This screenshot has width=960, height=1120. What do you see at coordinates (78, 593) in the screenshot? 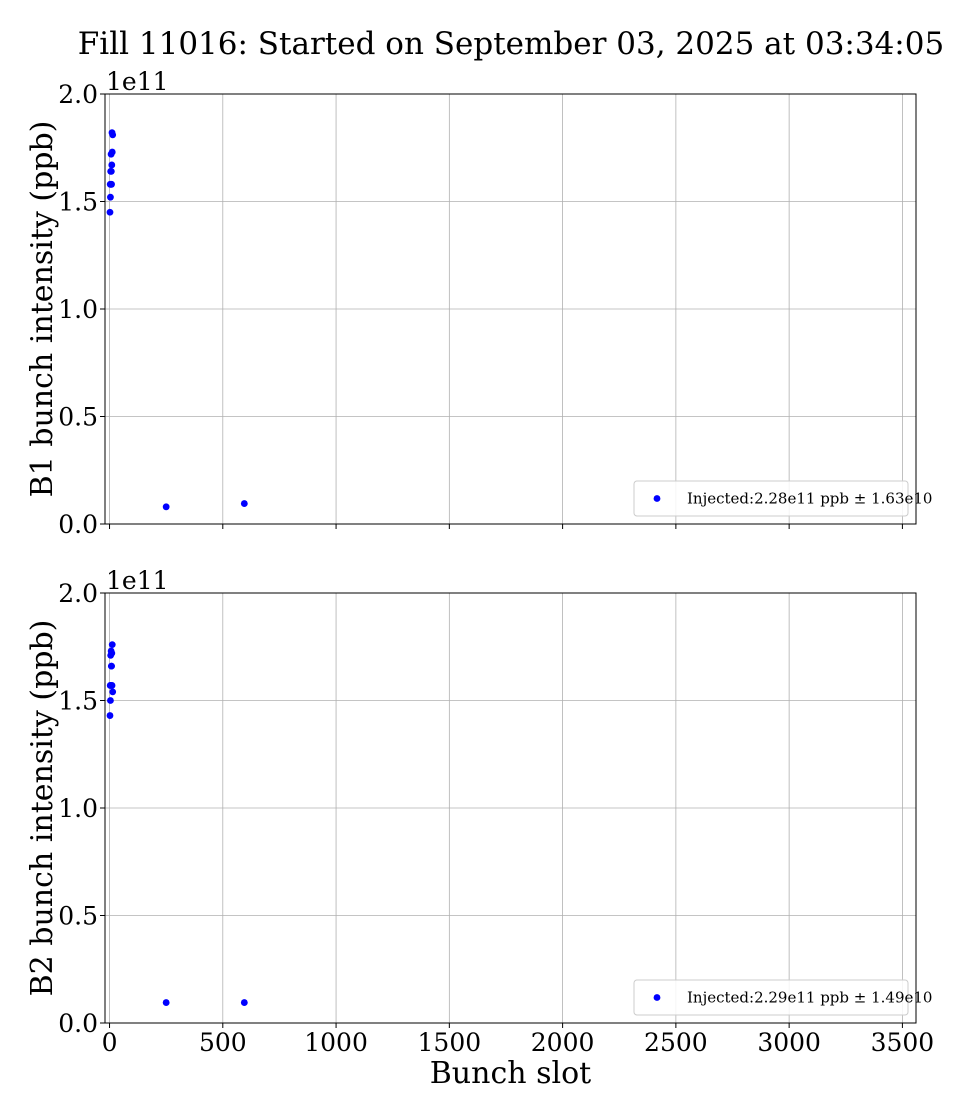
I see `b2-y-tick-label-4: 2.0` at bounding box center [78, 593].